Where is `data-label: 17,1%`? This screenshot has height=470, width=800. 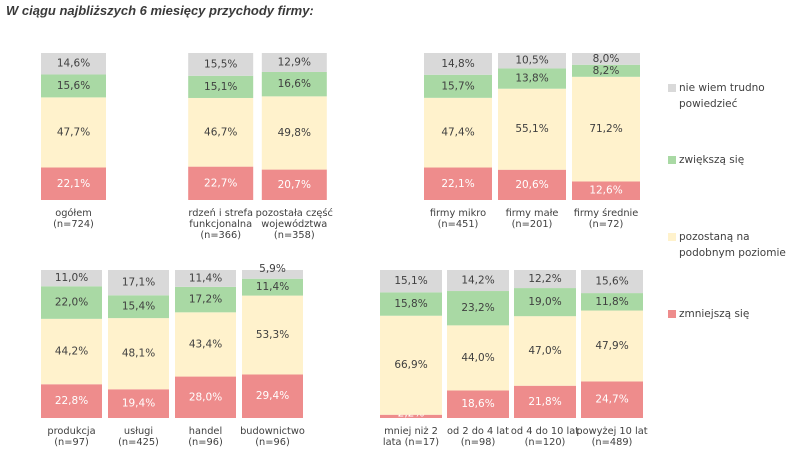
data-label: 17,1% is located at coordinates (138, 283).